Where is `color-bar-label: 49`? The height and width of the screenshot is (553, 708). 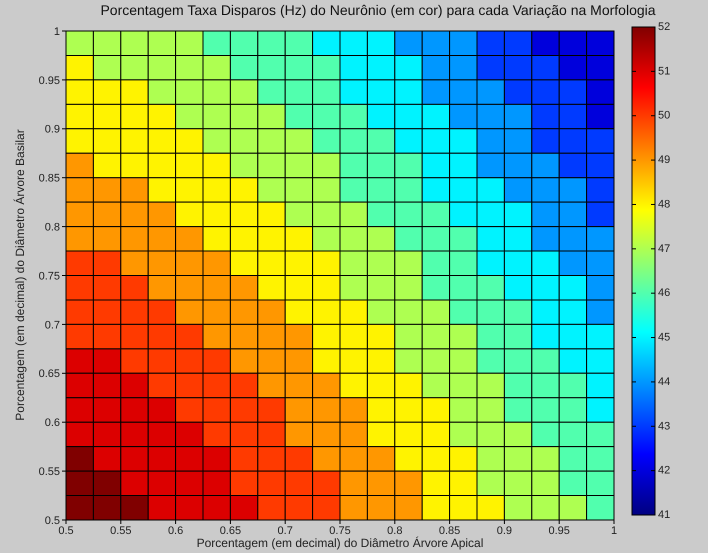 color-bar-label: 49 is located at coordinates (664, 160).